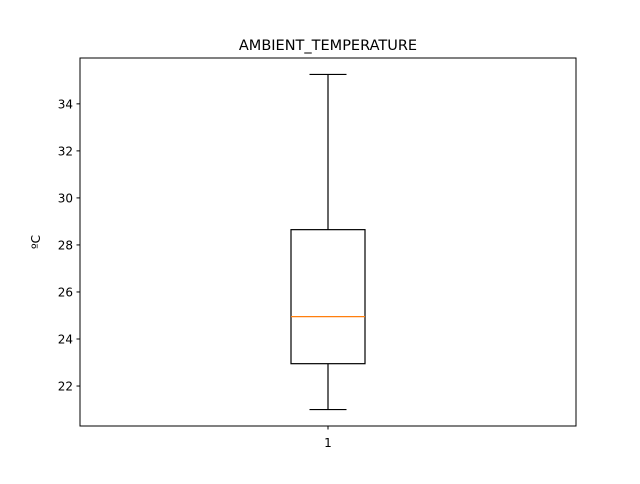 The width and height of the screenshot is (640, 484). I want to click on y-tick-label: 24, so click(65, 339).